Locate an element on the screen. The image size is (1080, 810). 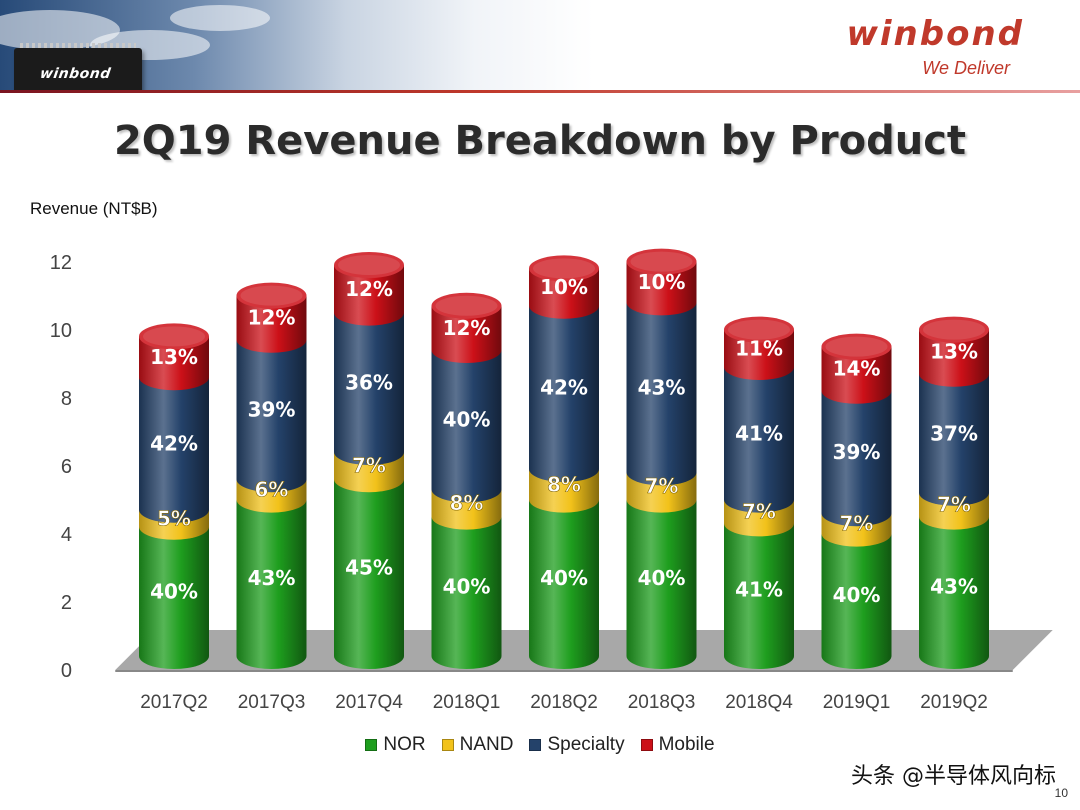
legend-item-mobile: Mobile is located at coordinates (677, 745).